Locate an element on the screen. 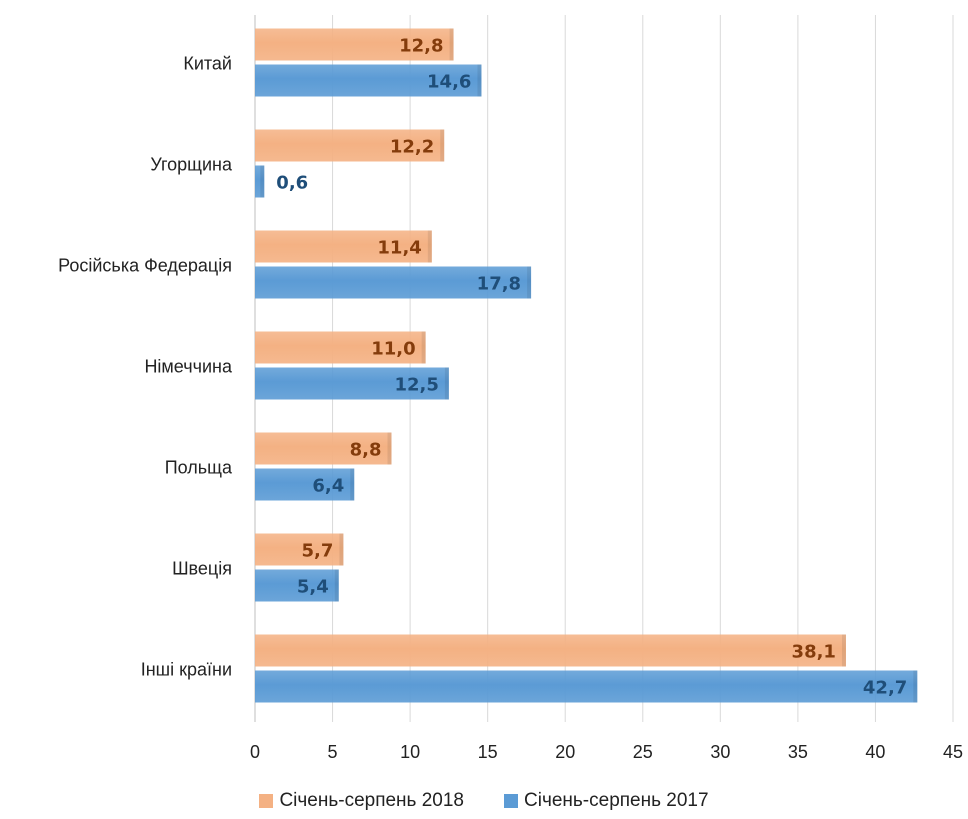 This screenshot has width=968, height=819. data-label: 5,7 is located at coordinates (318, 551).